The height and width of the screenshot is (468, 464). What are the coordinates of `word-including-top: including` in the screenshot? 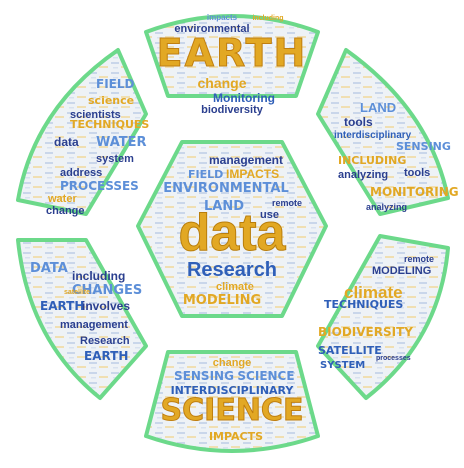 It's located at (267, 18).